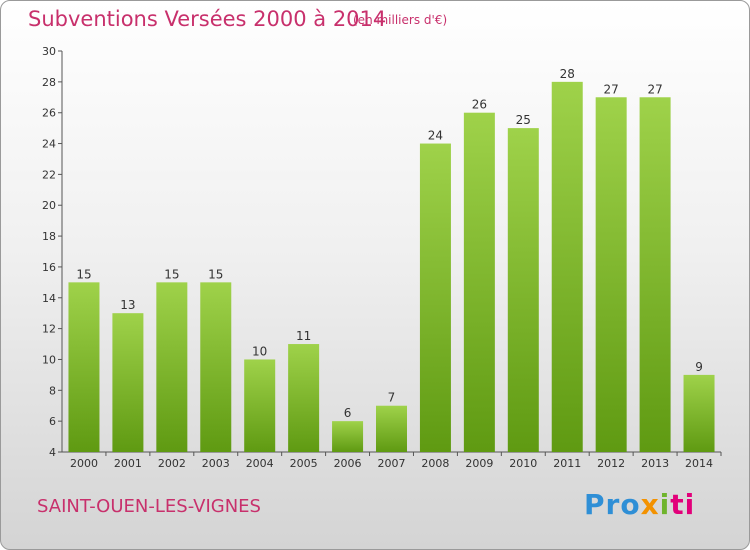  What do you see at coordinates (611, 463) in the screenshot?
I see `x-tick-label: 2012` at bounding box center [611, 463].